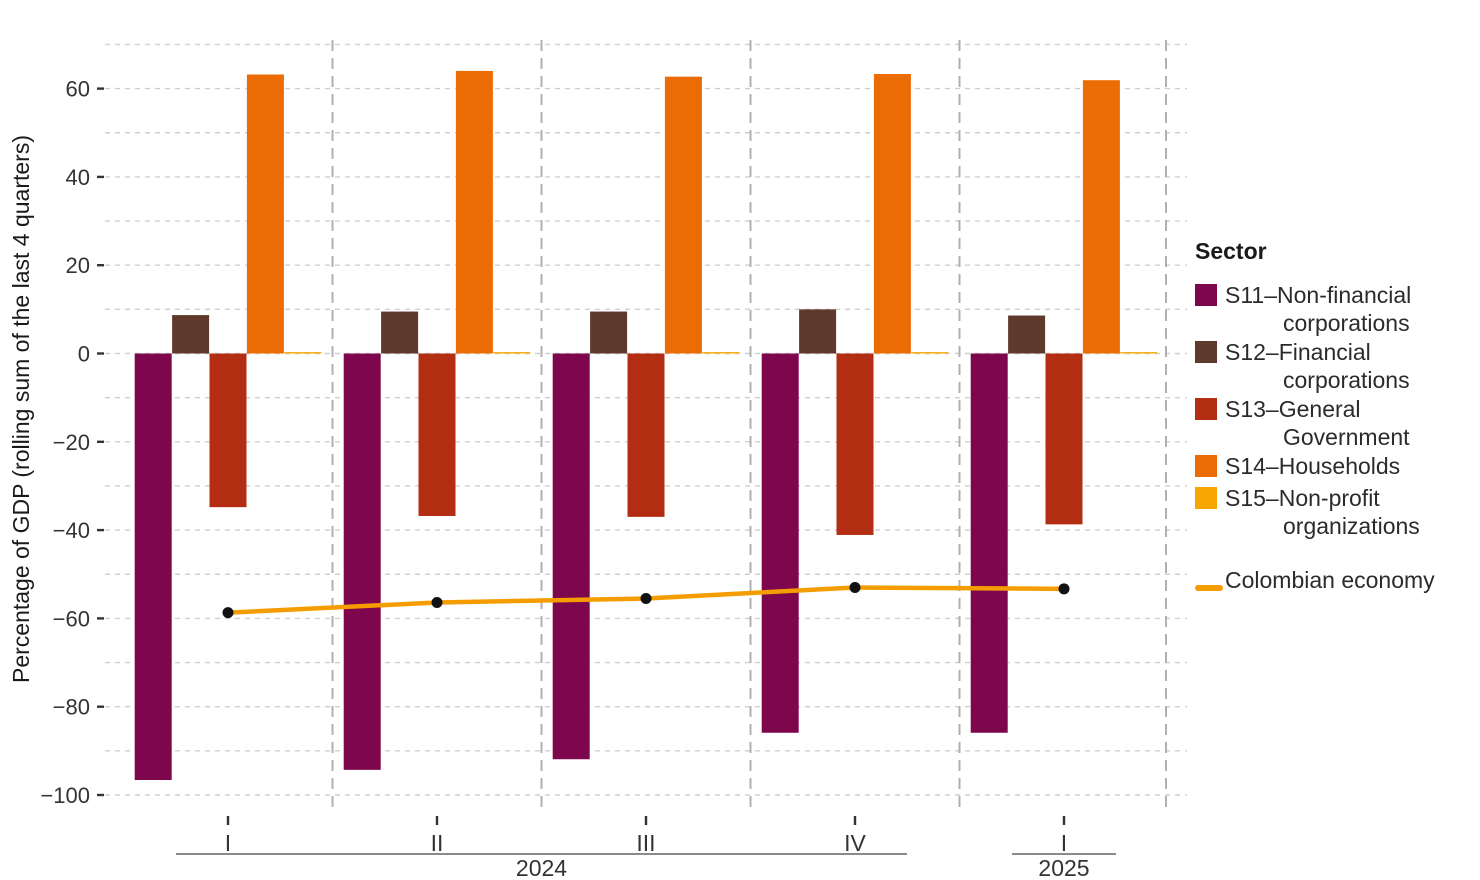  Describe the element at coordinates (1313, 466) in the screenshot. I see `legend-item-label: S14–Households` at that location.